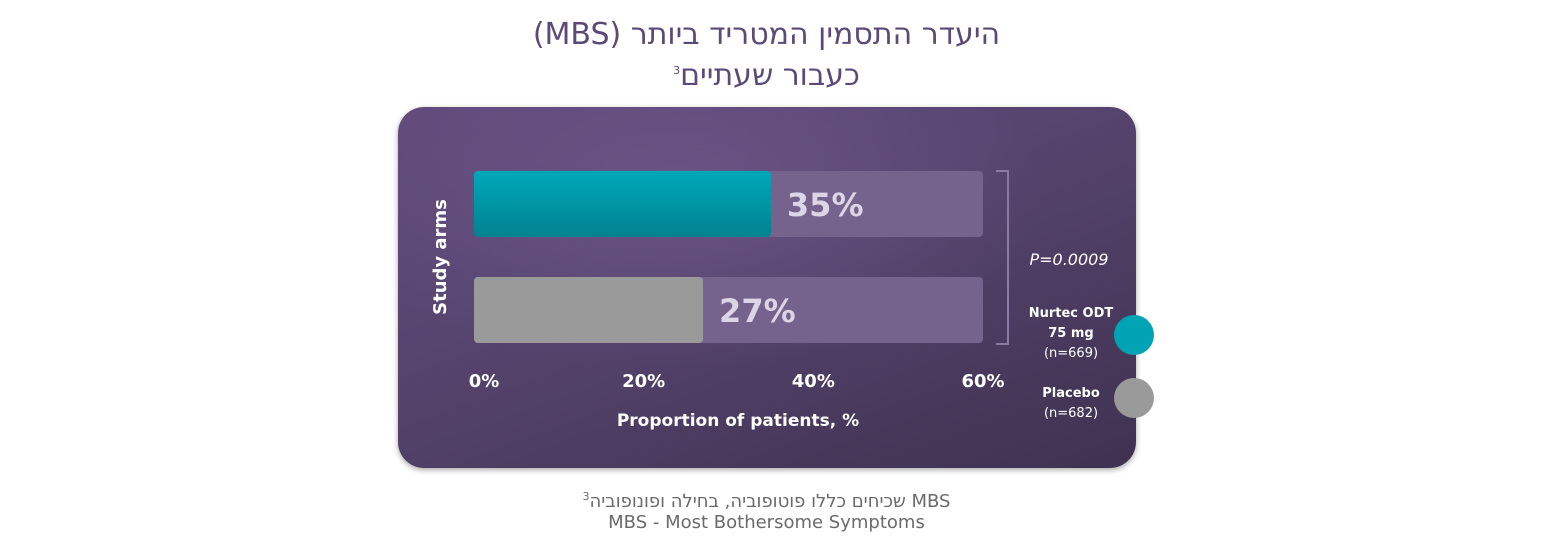 The image size is (1553, 554). What do you see at coordinates (766, 75) in the screenshot?
I see `chart-subtitle: כעבור שעתיים3` at bounding box center [766, 75].